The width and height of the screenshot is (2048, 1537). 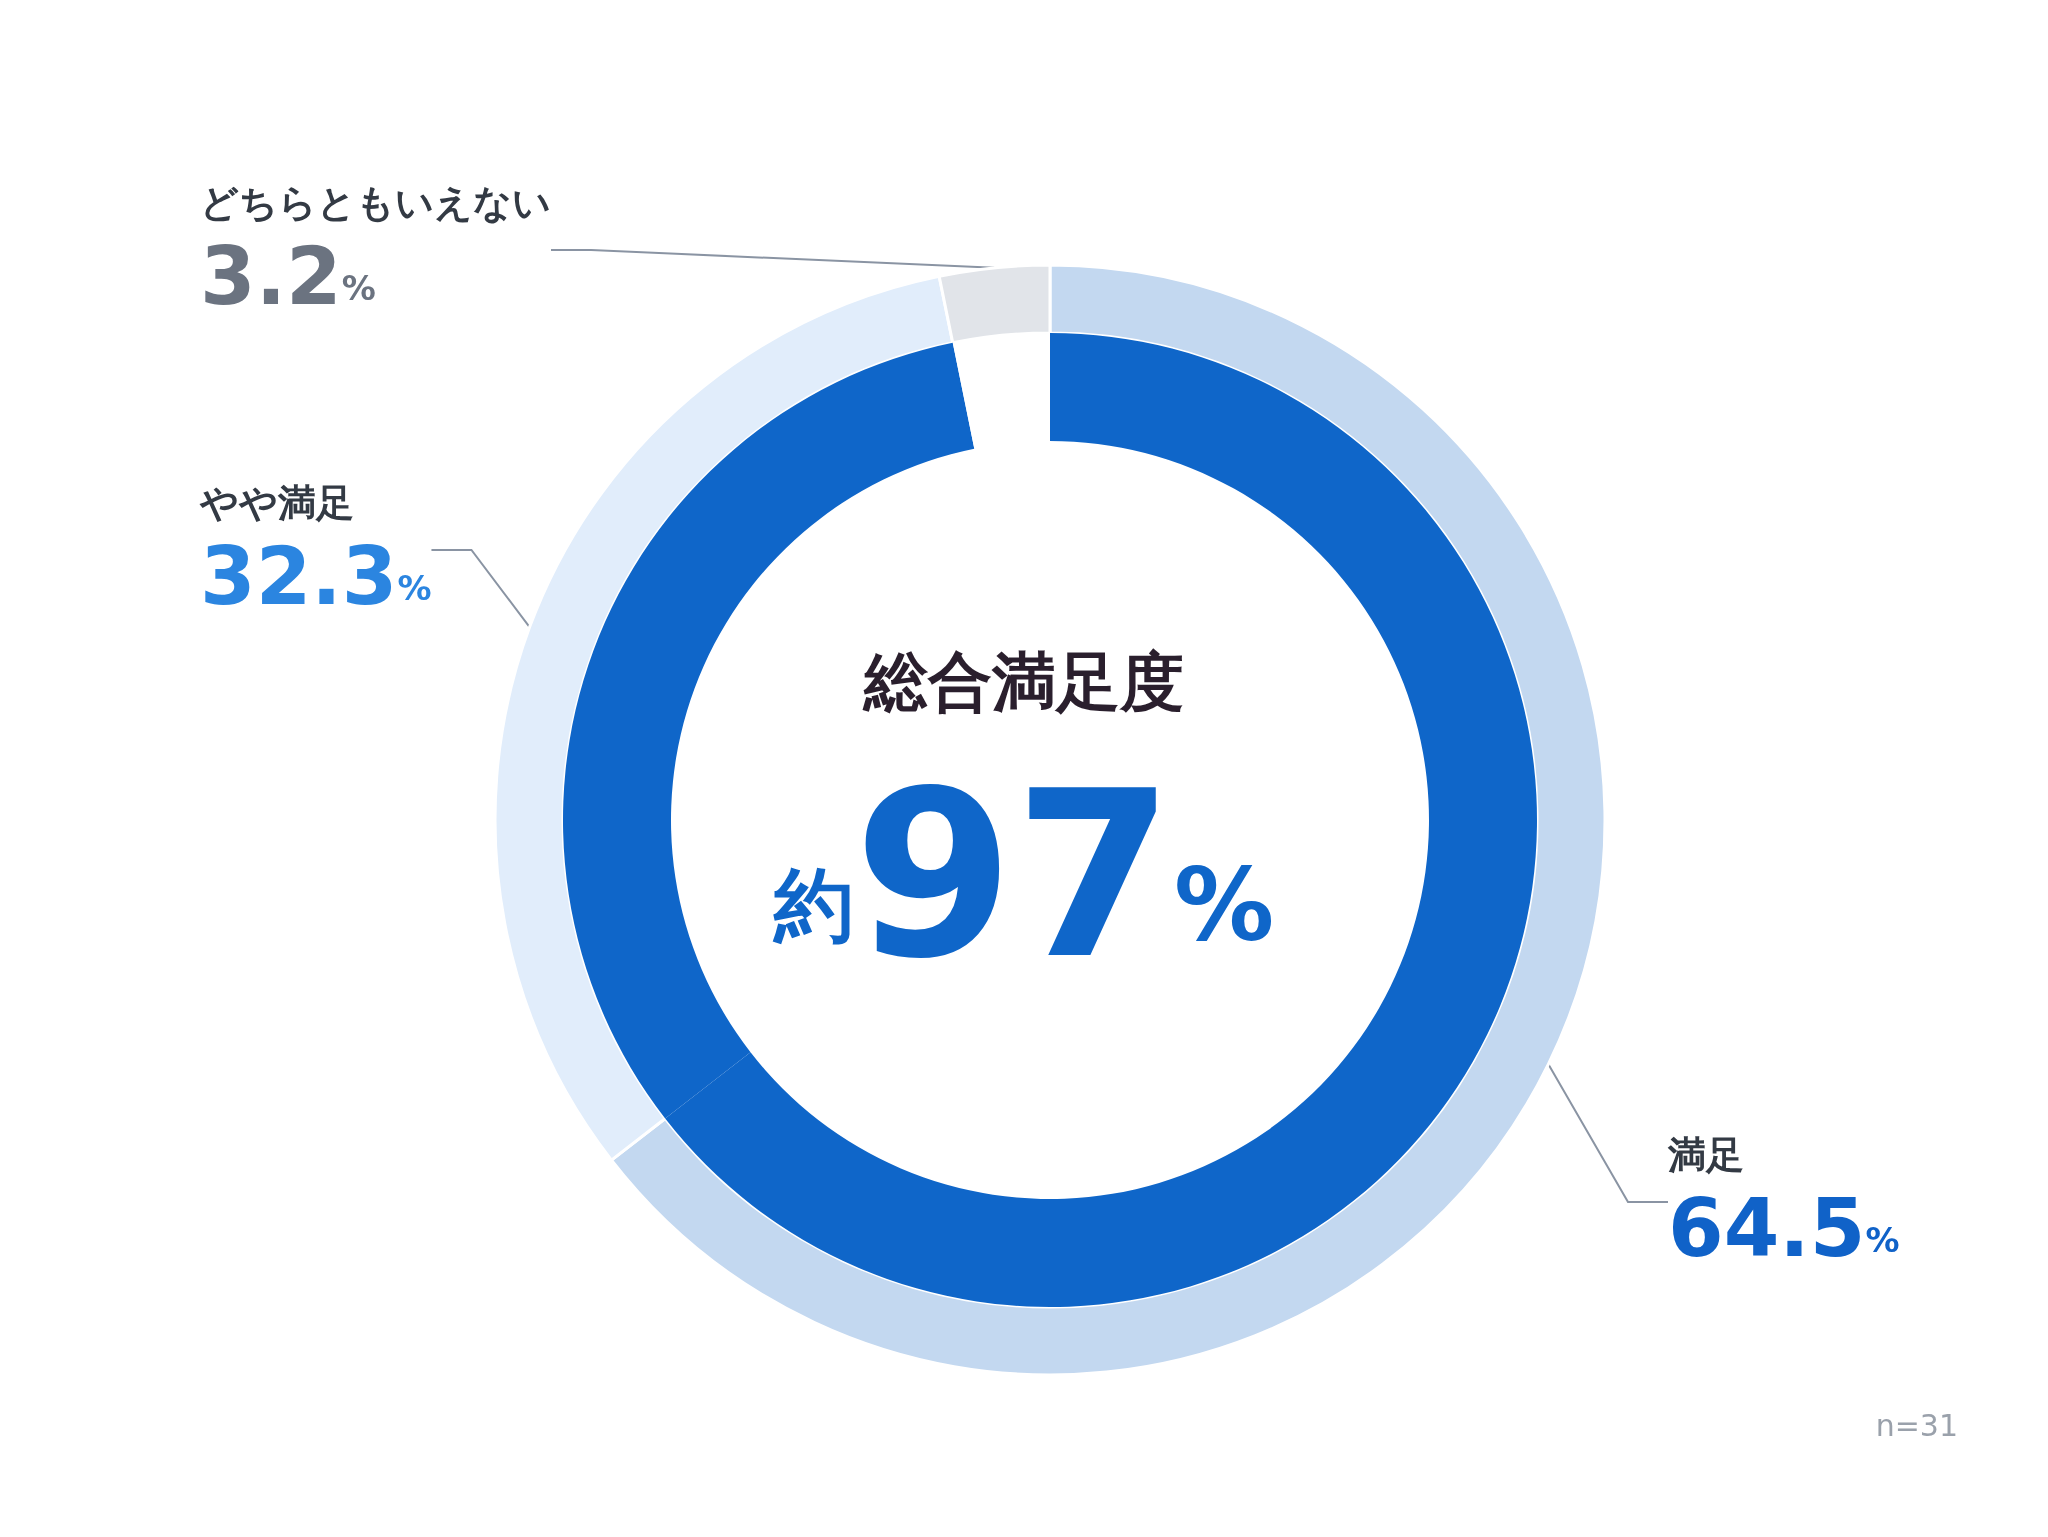 I want to click on text: 3.2%, so click(x=288, y=276).